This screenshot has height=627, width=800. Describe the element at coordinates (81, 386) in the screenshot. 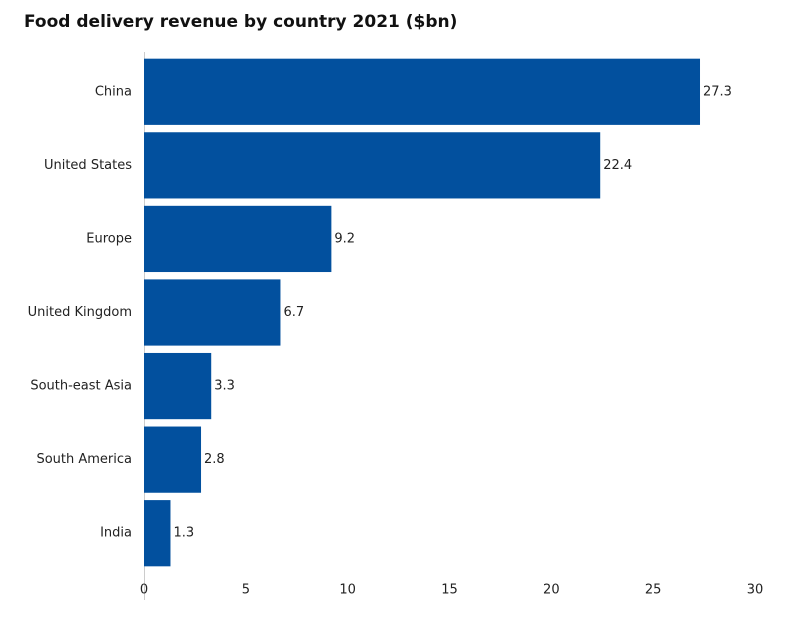

I see `y-tick-label: South-east Asia` at that location.